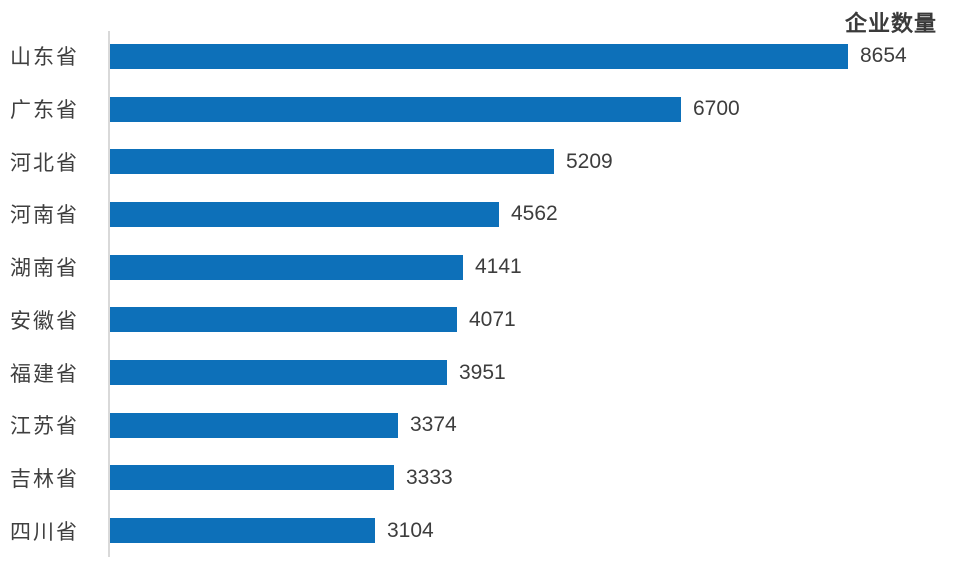  Describe the element at coordinates (883, 56) in the screenshot. I see `value-label: 8654` at that location.